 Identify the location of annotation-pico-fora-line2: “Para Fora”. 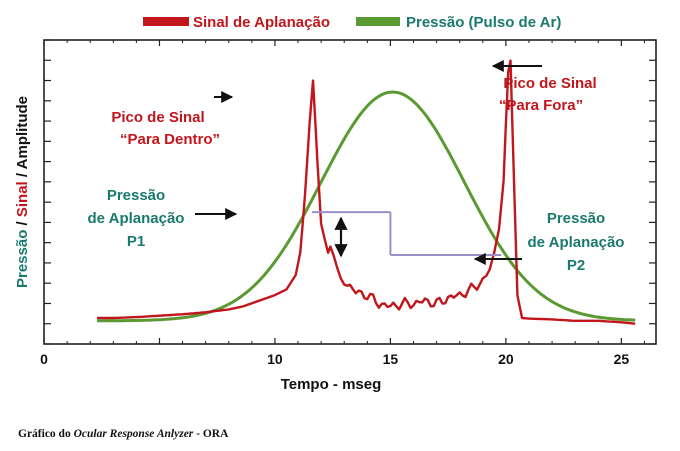
(541, 105).